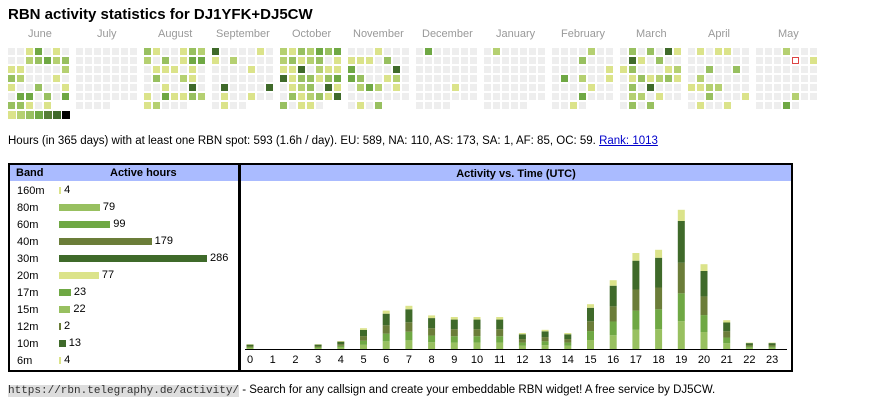 The height and width of the screenshot is (407, 870). Describe the element at coordinates (124, 309) in the screenshot. I see `band-row-15m: 15m 22` at that location.